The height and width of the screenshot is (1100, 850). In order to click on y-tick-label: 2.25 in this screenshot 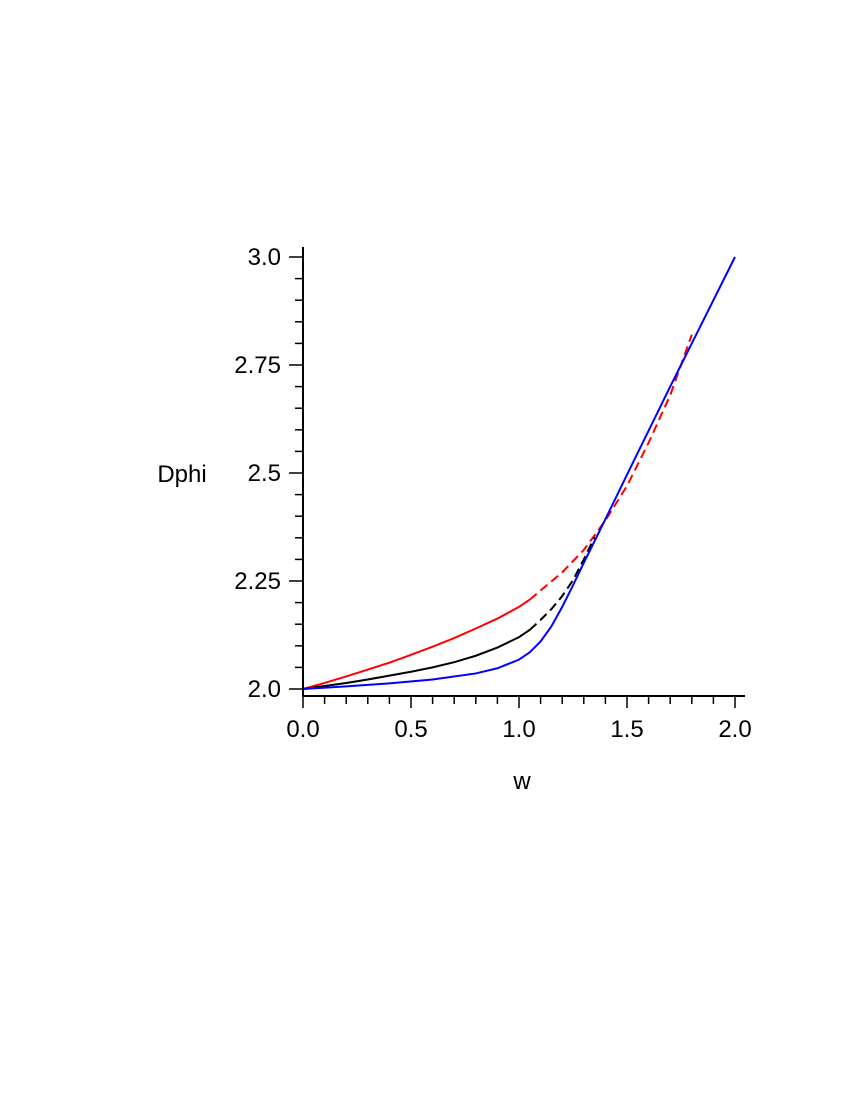, I will do `click(257, 581)`.